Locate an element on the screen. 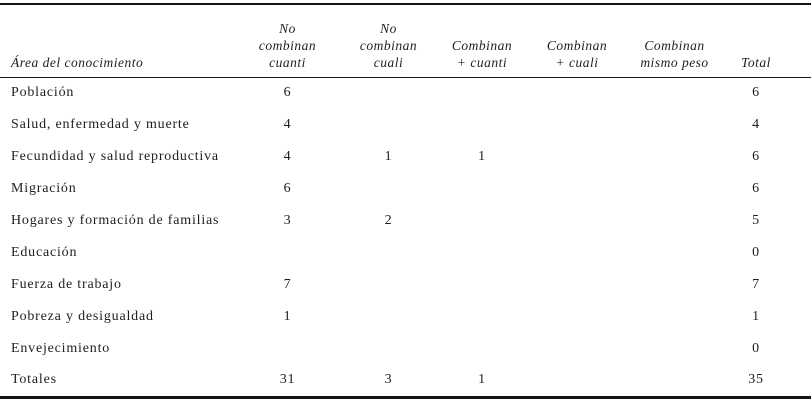 The image size is (811, 409). table-row-hogares: Hogares y formación de familias 3 2 5 is located at coordinates (405, 221).